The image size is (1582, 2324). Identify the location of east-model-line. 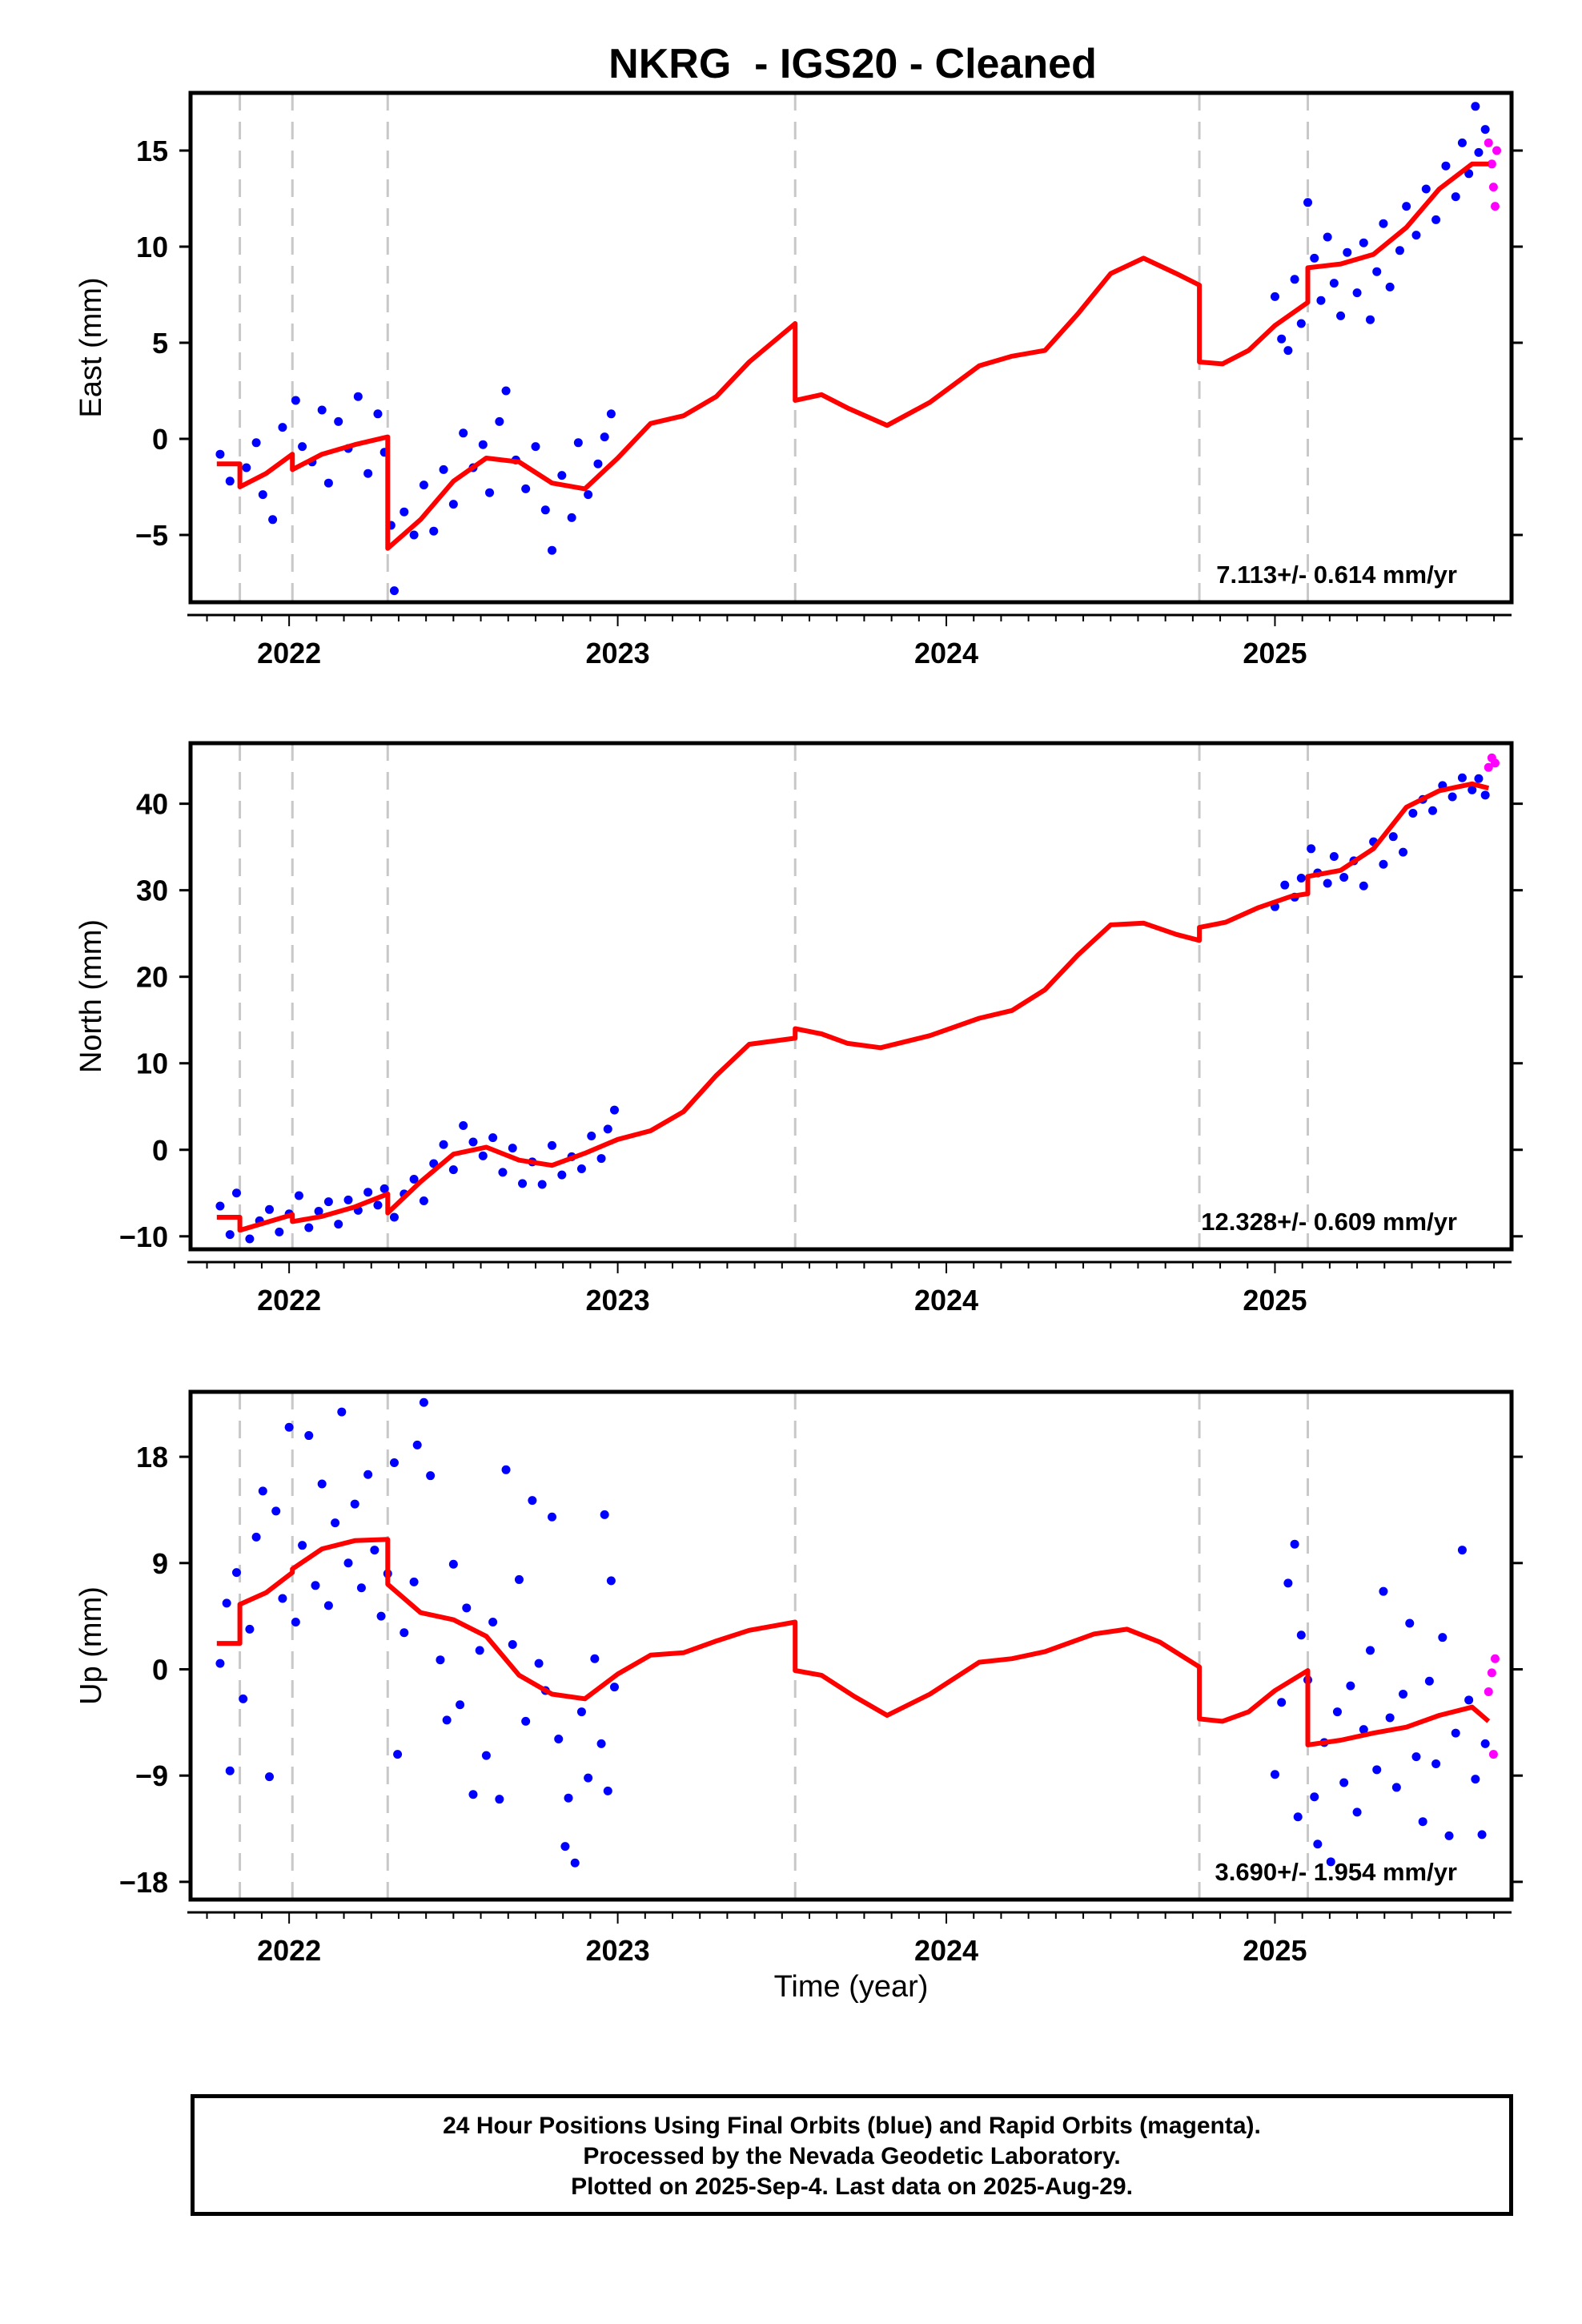
(852, 356).